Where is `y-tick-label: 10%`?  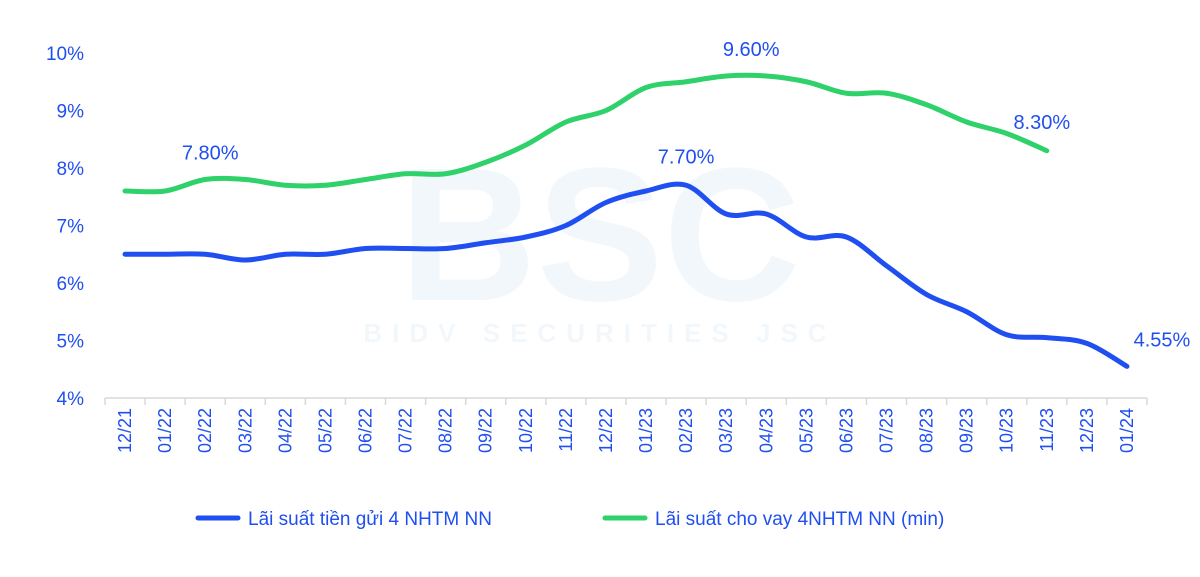
y-tick-label: 10% is located at coordinates (65, 54).